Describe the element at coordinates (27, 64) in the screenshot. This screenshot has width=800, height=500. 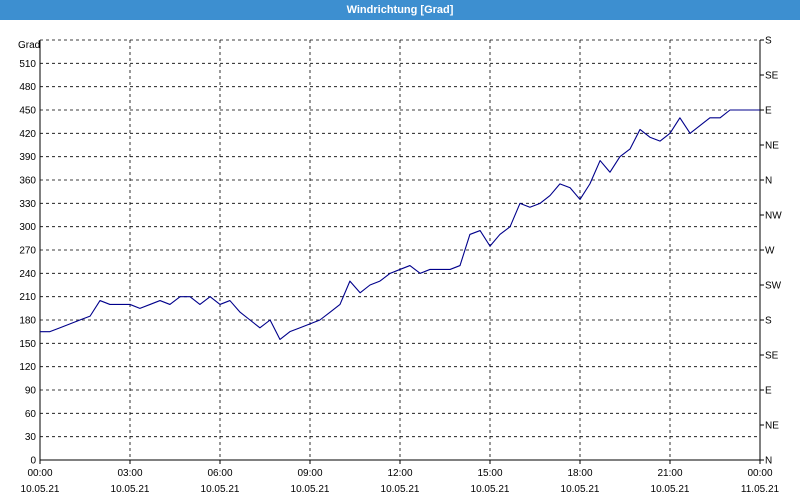
I see `y-tick-label: 510` at that location.